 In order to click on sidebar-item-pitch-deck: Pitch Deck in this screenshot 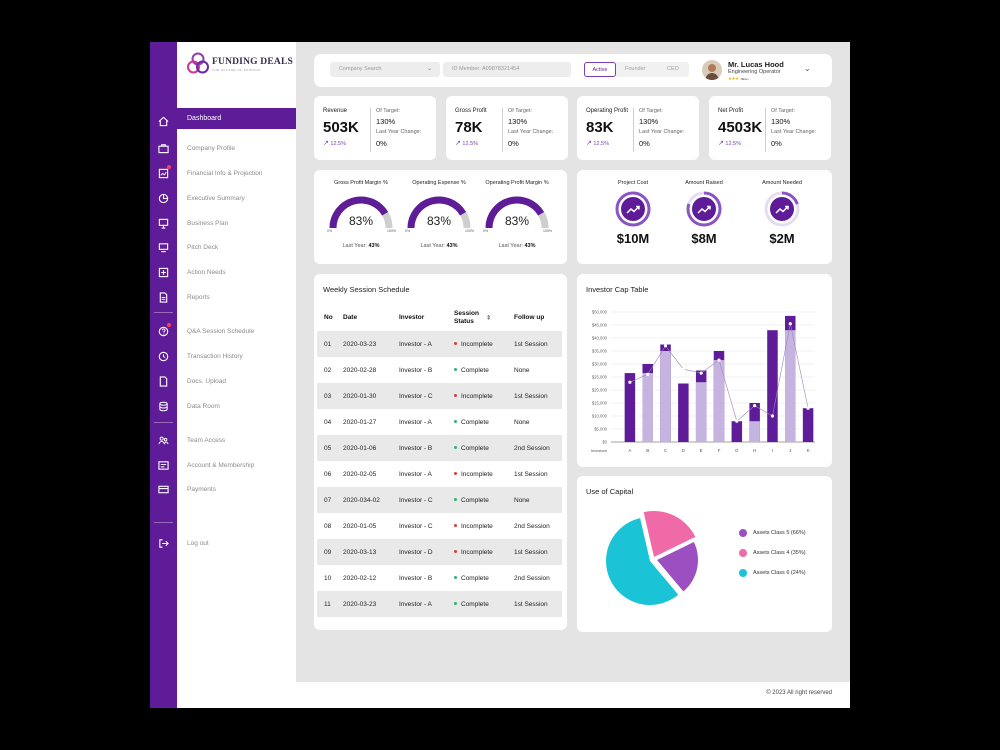, I will do `click(203, 247)`.